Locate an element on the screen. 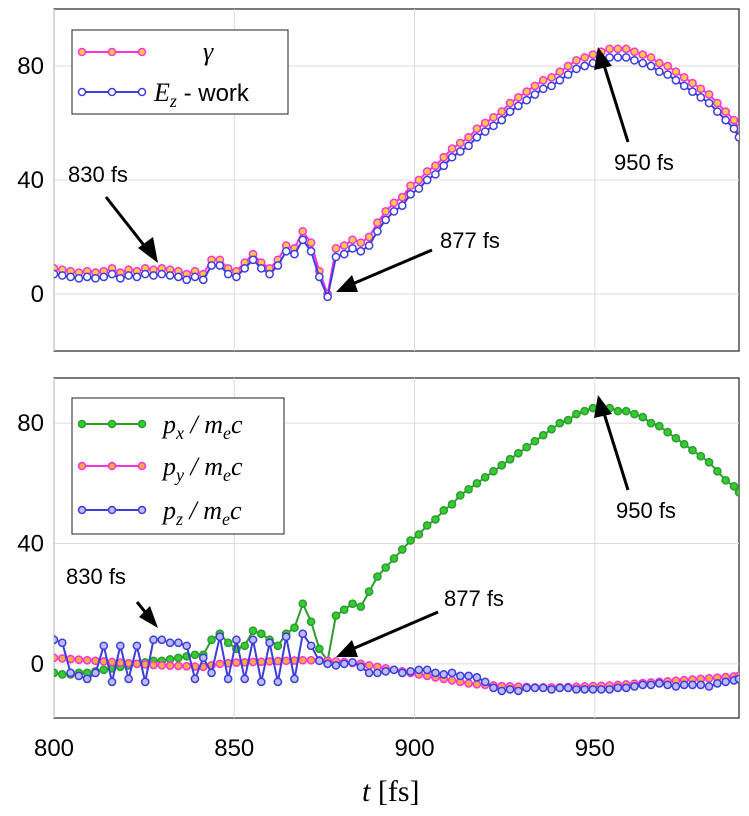 The height and width of the screenshot is (816, 749). top-legend-marker-2b is located at coordinates (112, 92).